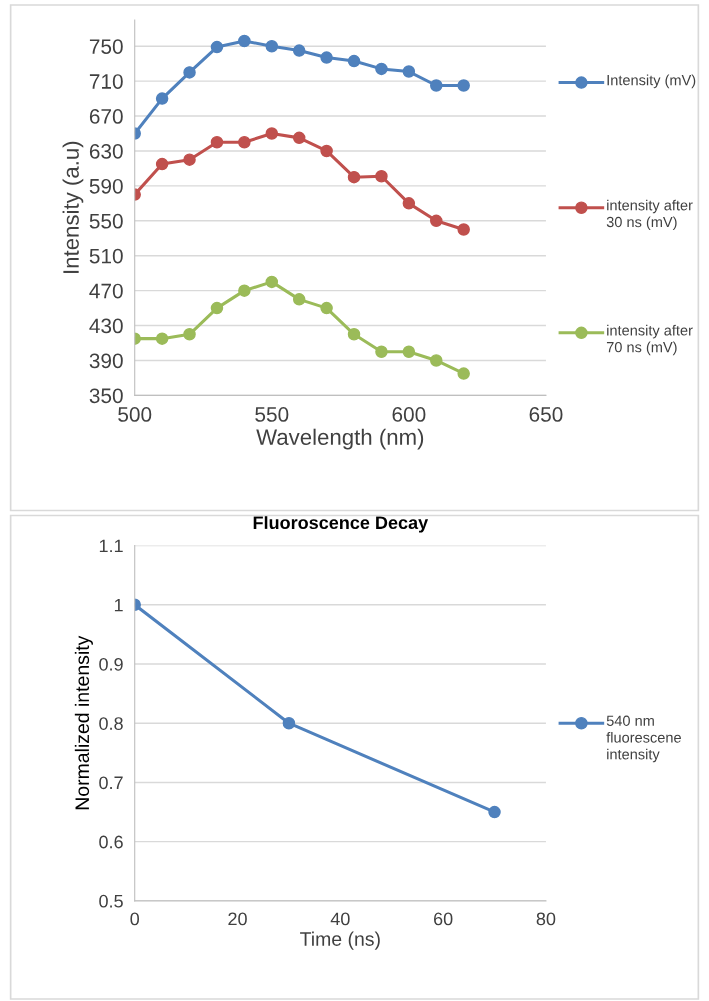 Image resolution: width=709 pixels, height=1001 pixels. I want to click on y-axis-title: Intensity (a.u), so click(73, 207).